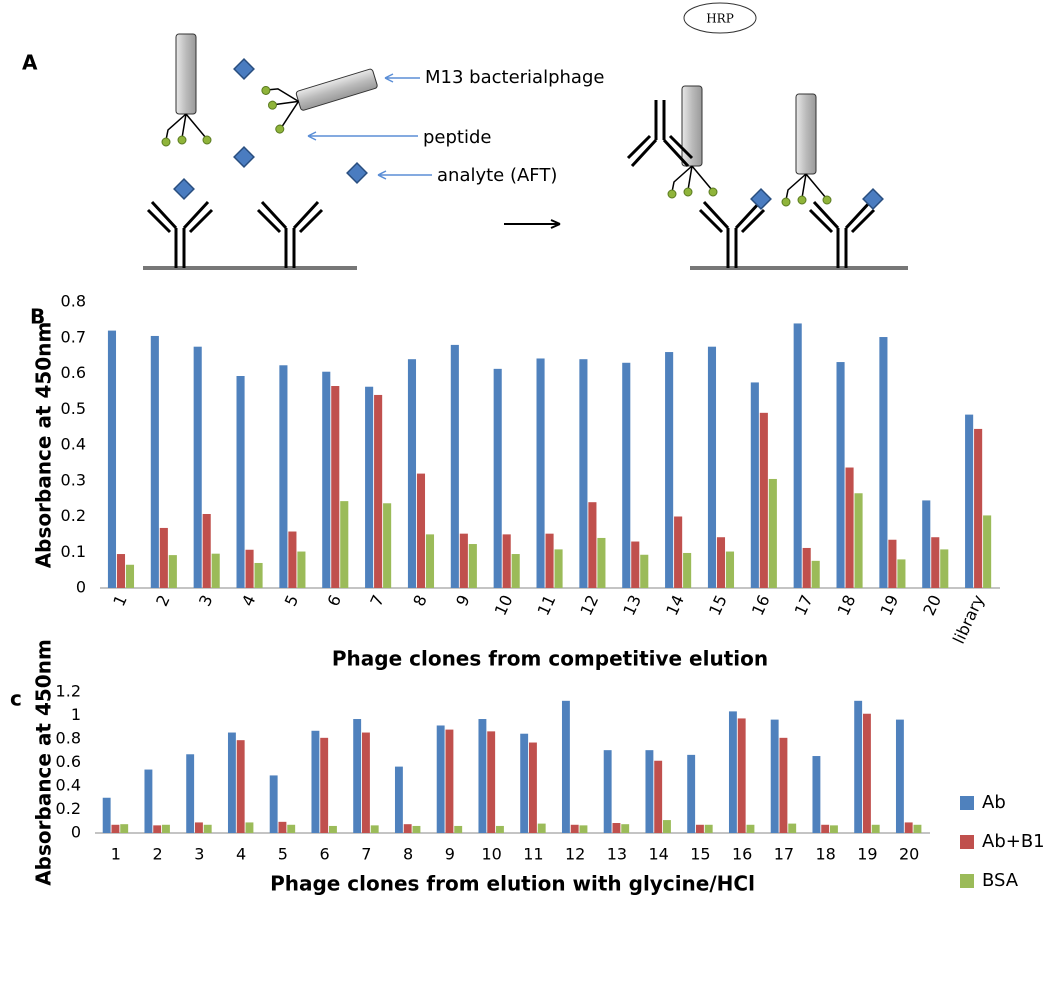  Describe the element at coordinates (450, 854) in the screenshot. I see `x-tick-label: 9` at that location.